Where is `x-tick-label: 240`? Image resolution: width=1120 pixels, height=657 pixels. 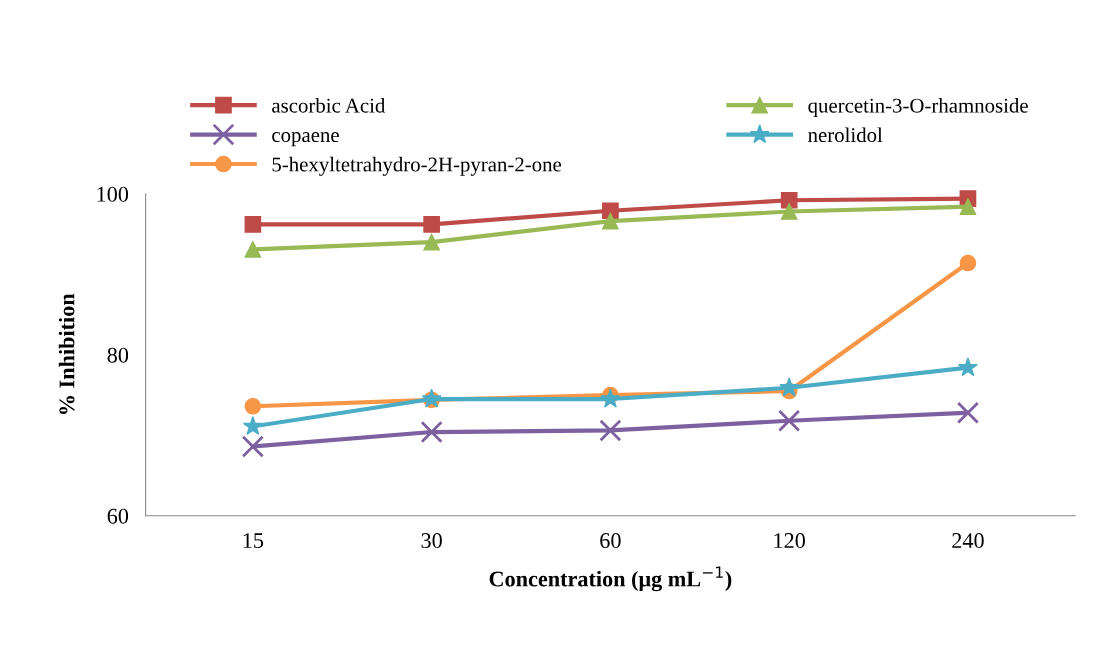
x-tick-label: 240 is located at coordinates (968, 541).